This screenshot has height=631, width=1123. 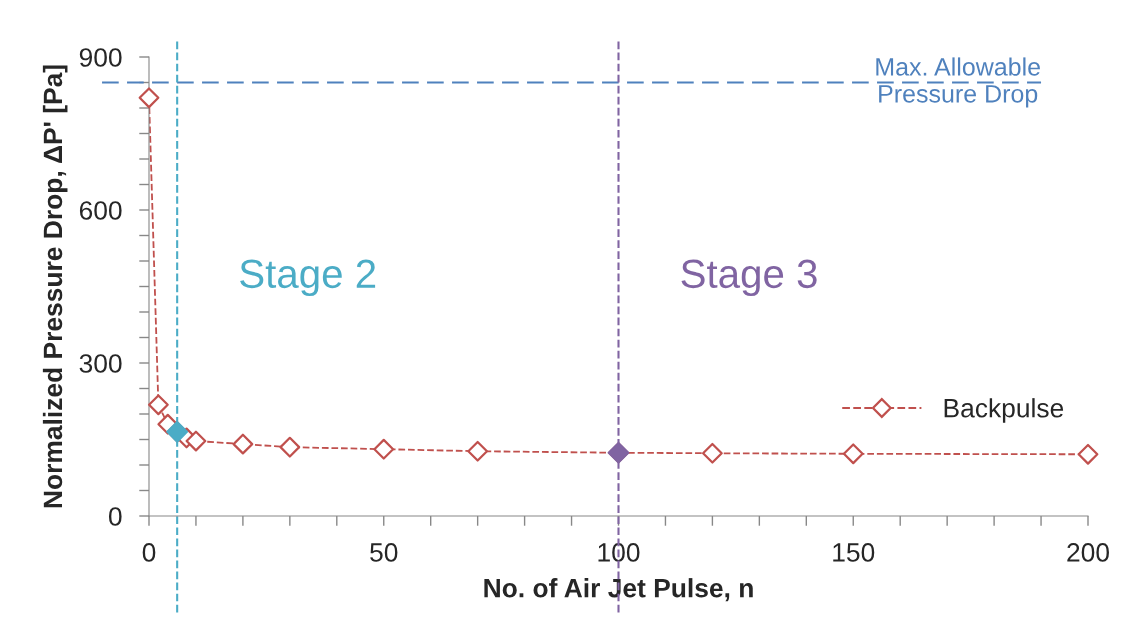 What do you see at coordinates (618, 590) in the screenshot?
I see `x-axis-title: No. of Air Jet Pulse, n` at bounding box center [618, 590].